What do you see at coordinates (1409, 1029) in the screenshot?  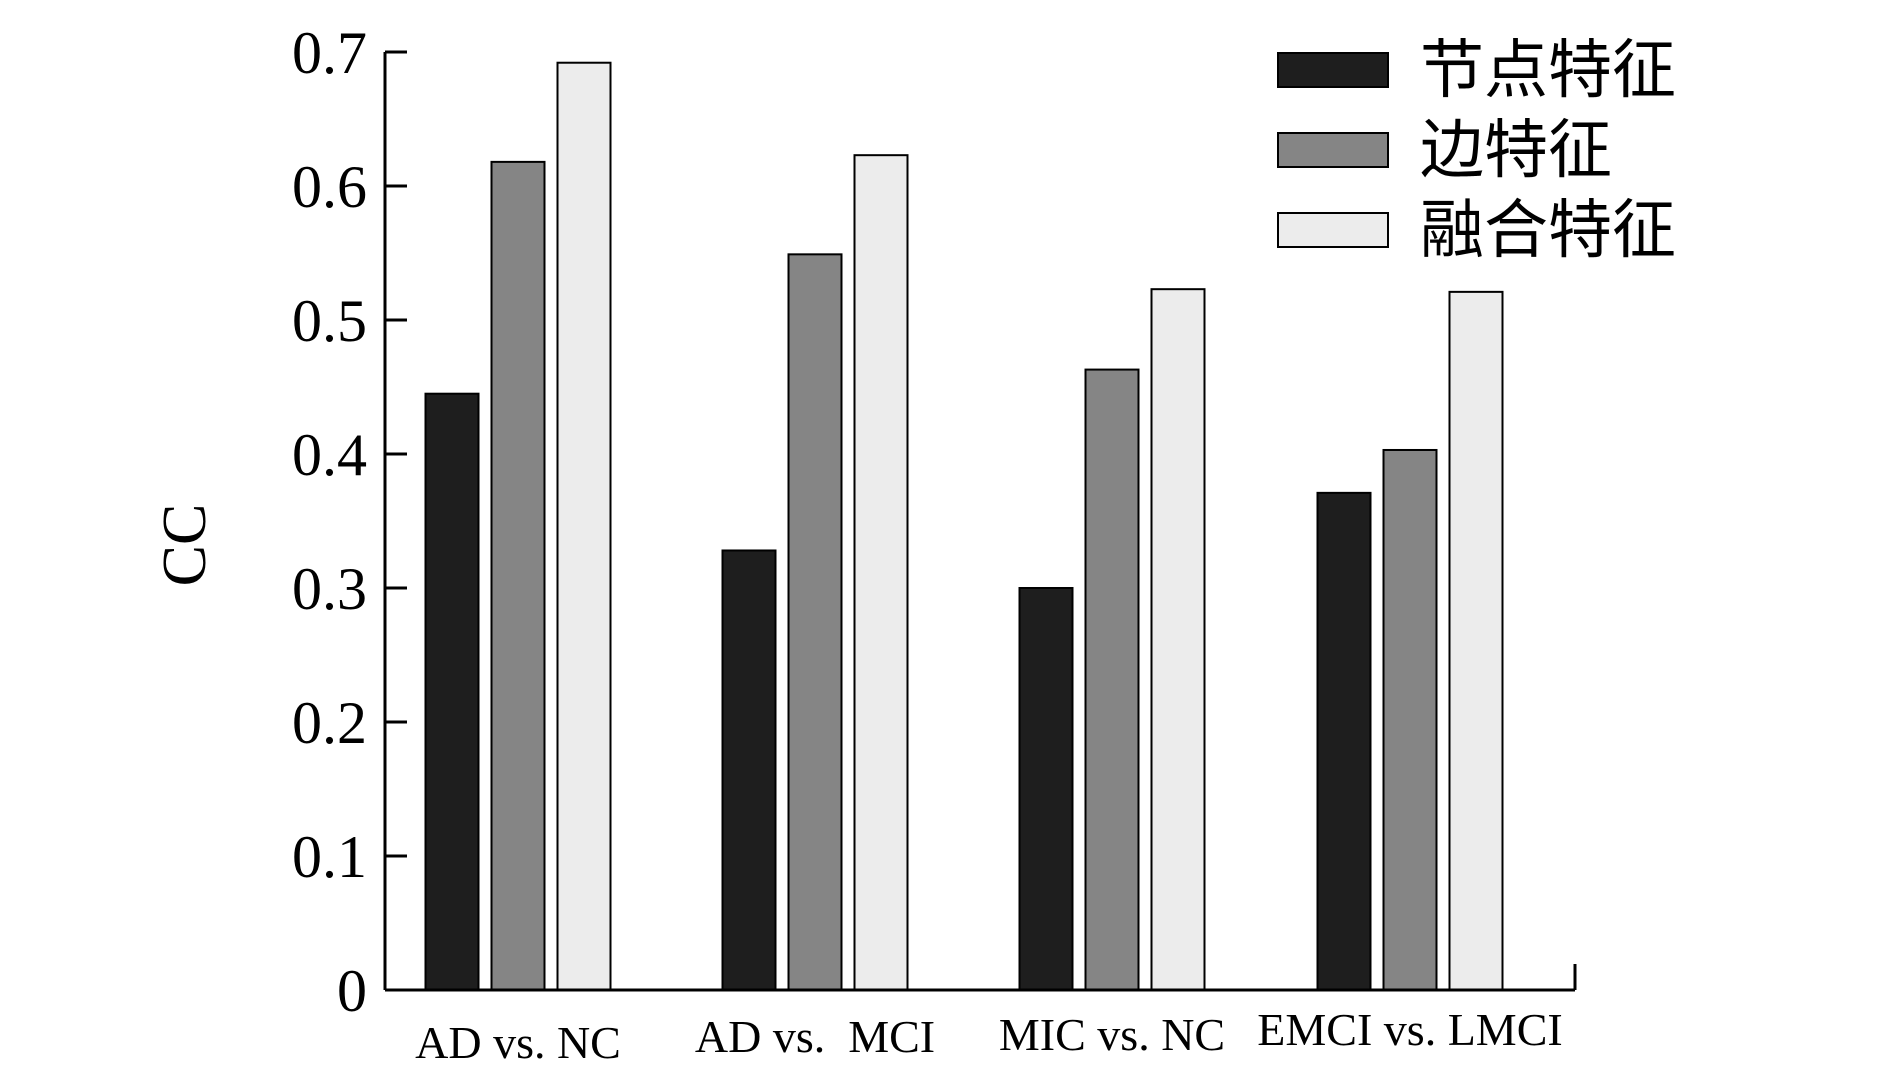 I see `x-category-label: EMCI vs. LMCI` at bounding box center [1409, 1029].